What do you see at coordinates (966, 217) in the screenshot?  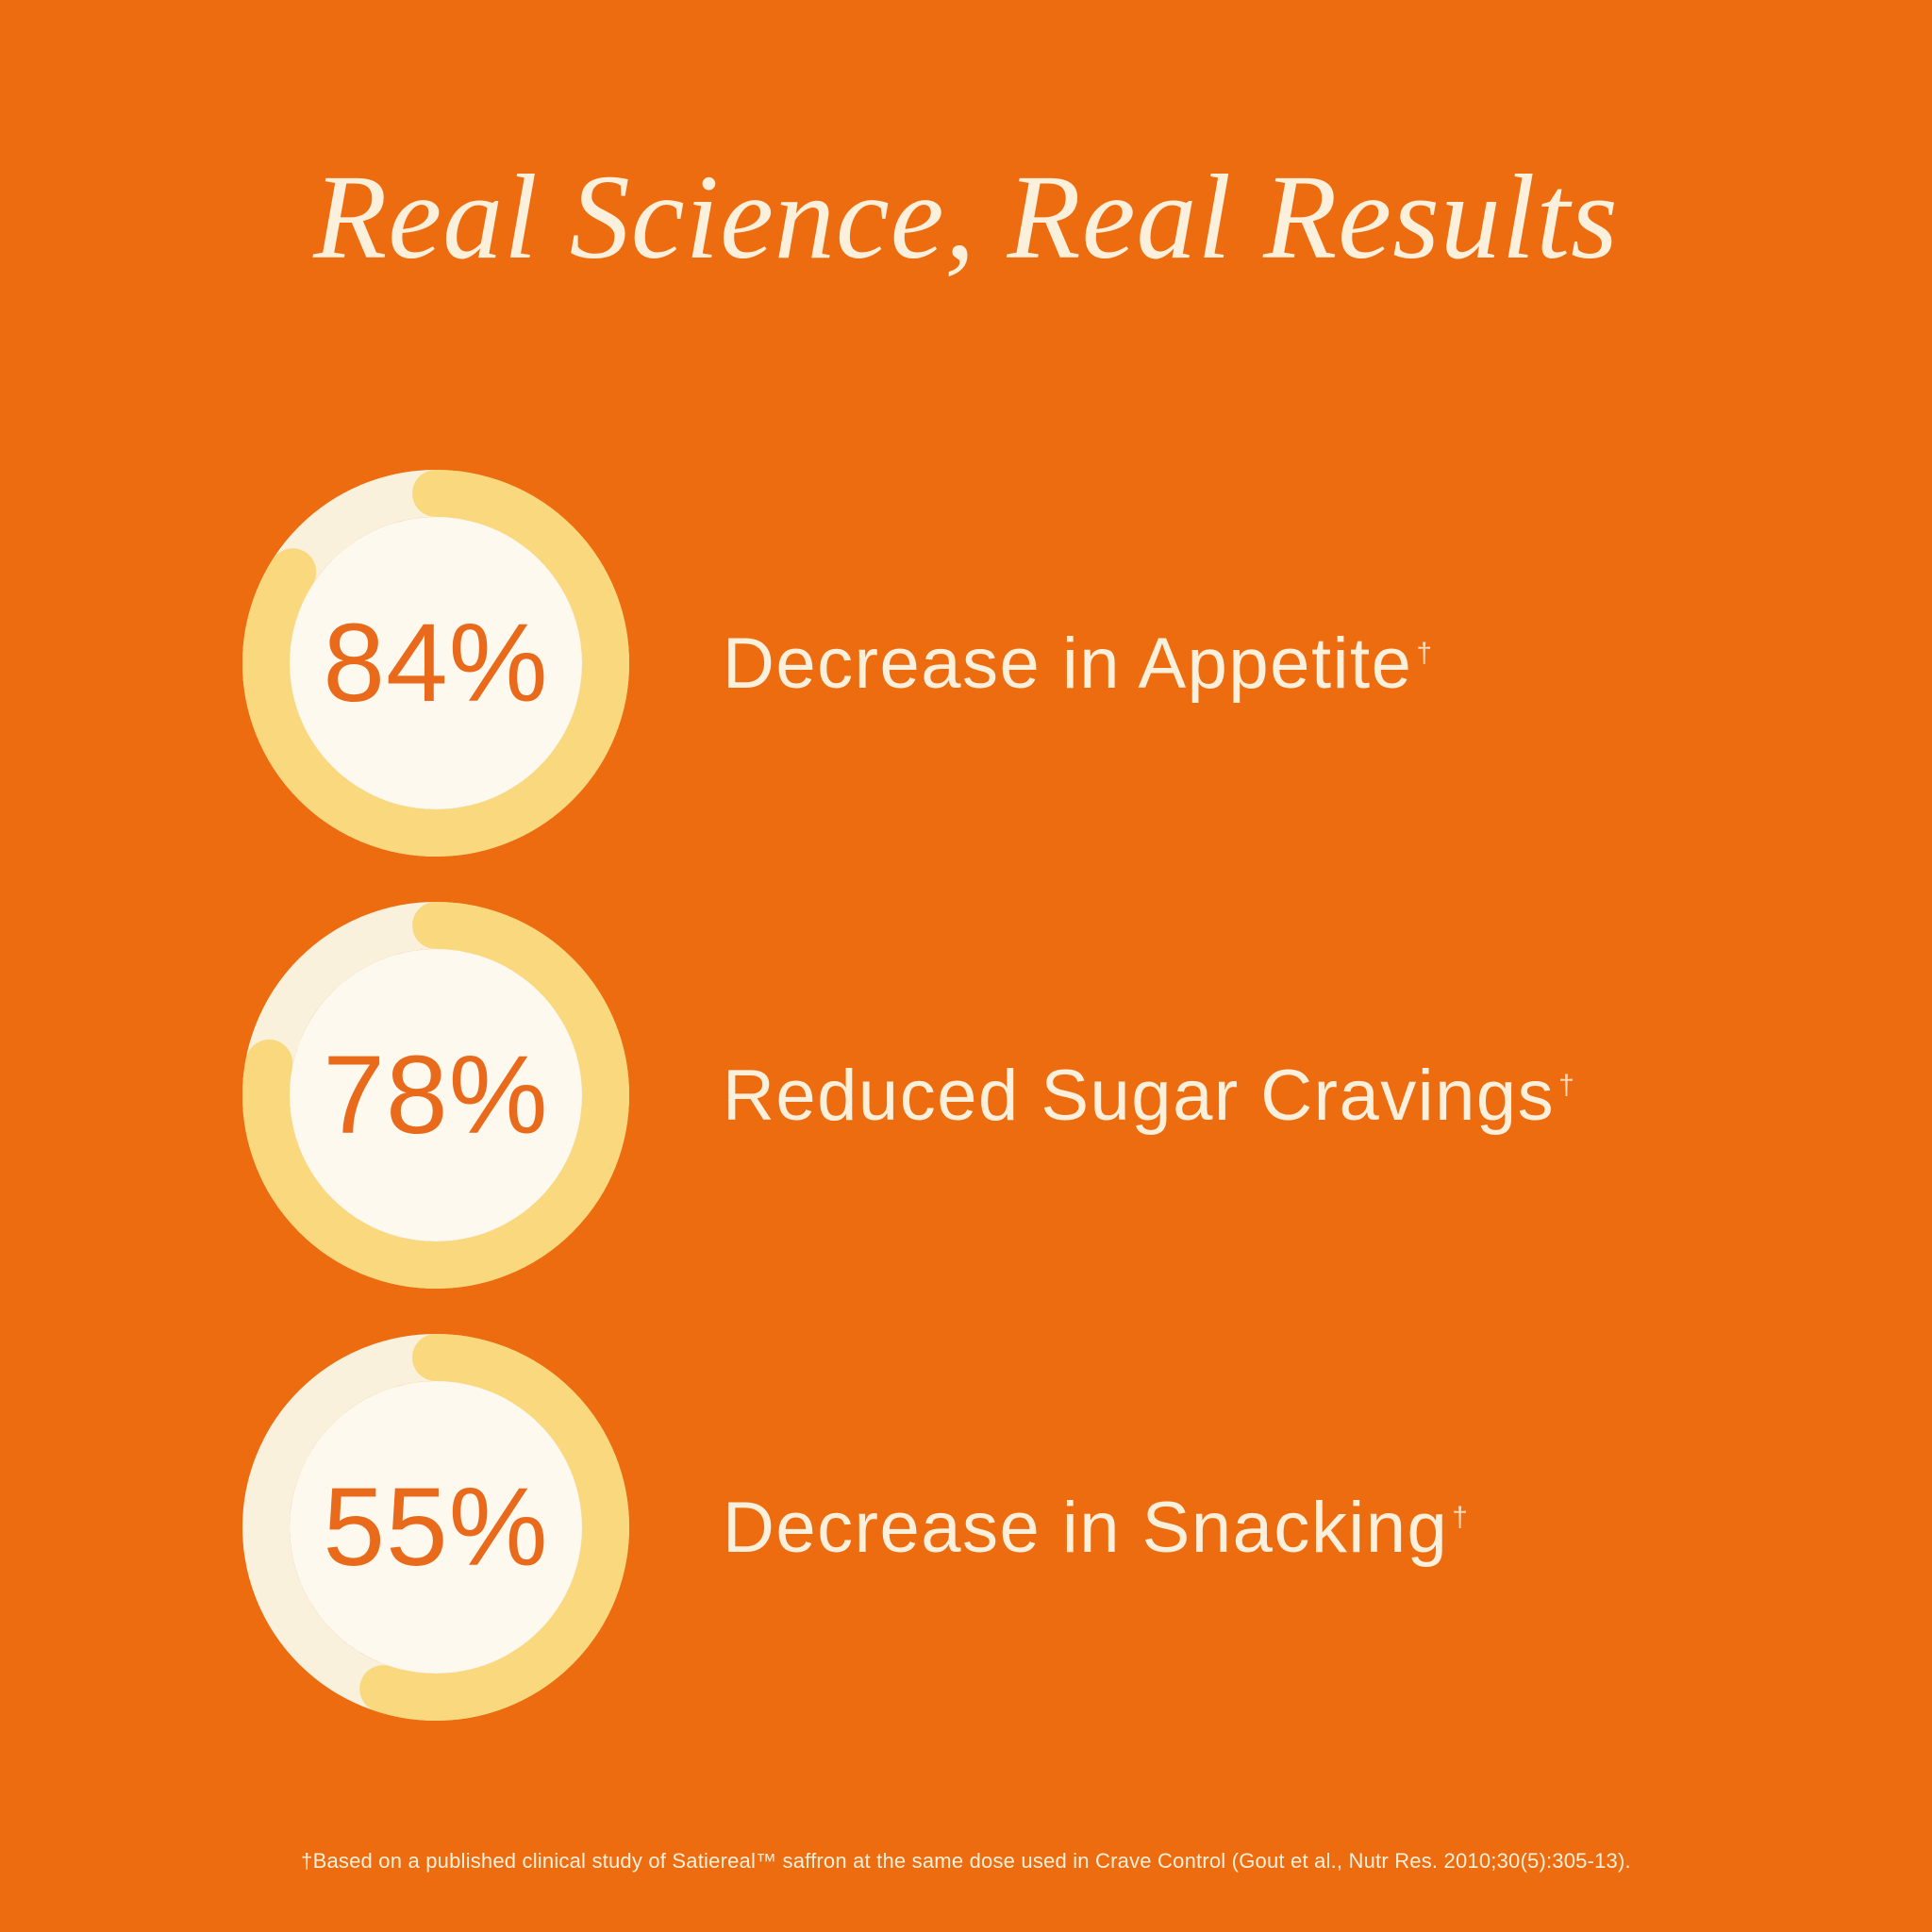 I see `page-title: Real Science, Real Results` at bounding box center [966, 217].